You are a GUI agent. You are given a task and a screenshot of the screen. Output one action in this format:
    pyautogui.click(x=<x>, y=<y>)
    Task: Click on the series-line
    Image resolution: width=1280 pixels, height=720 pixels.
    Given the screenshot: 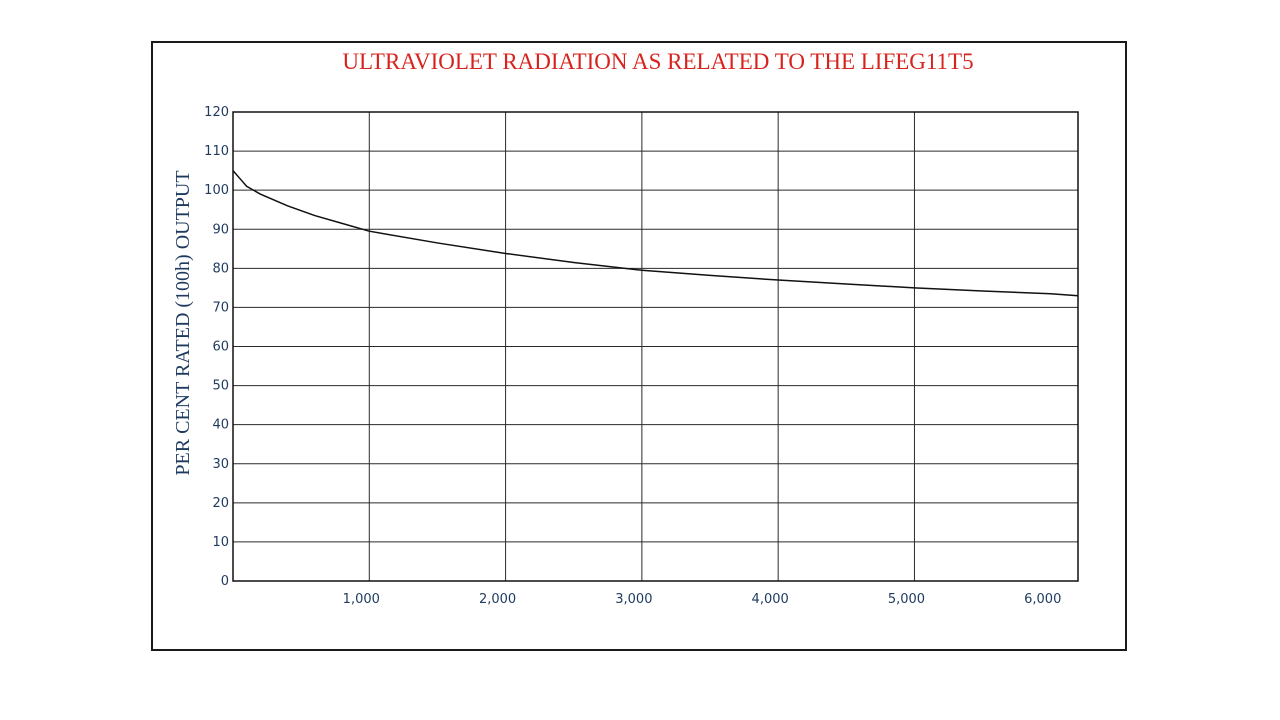 What is the action you would take?
    pyautogui.click(x=655, y=233)
    